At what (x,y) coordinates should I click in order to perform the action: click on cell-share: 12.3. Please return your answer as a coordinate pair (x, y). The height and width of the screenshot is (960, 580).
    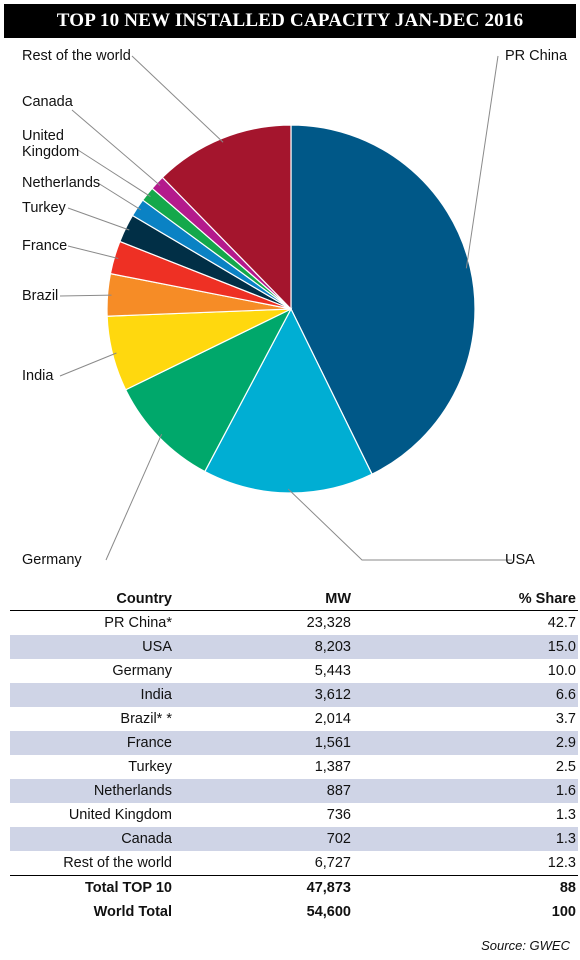
    Looking at the image, I should click on (561, 863).